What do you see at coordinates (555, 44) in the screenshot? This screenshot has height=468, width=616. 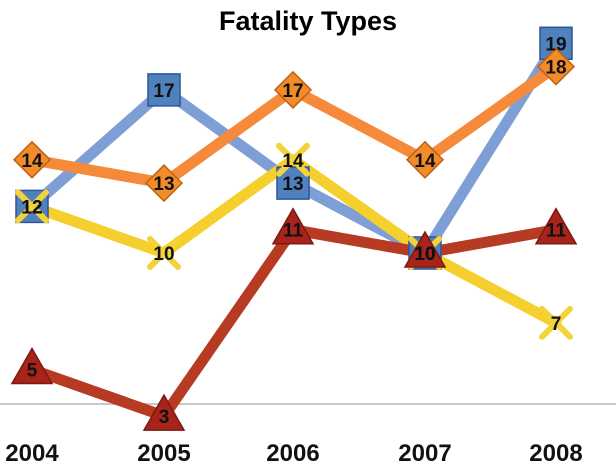 I see `data-label: 19` at bounding box center [555, 44].